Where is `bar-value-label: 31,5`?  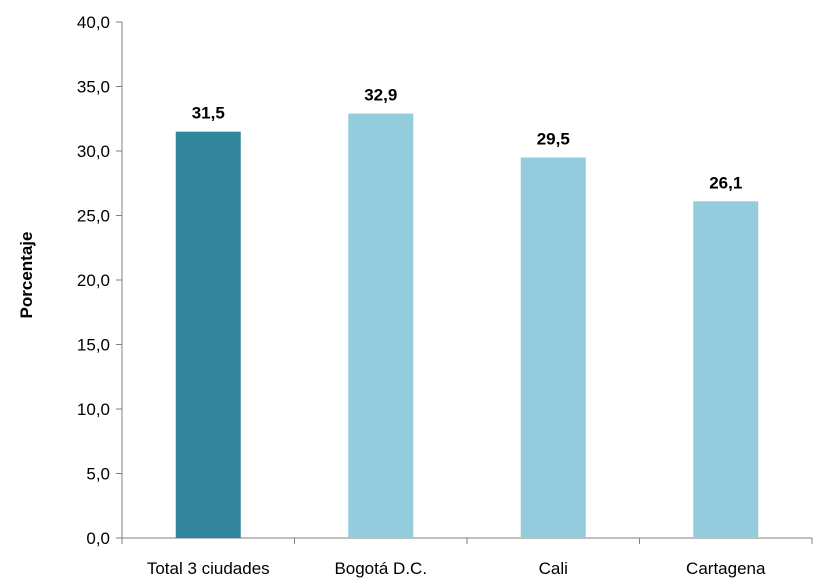 bar-value-label: 31,5 is located at coordinates (208, 113).